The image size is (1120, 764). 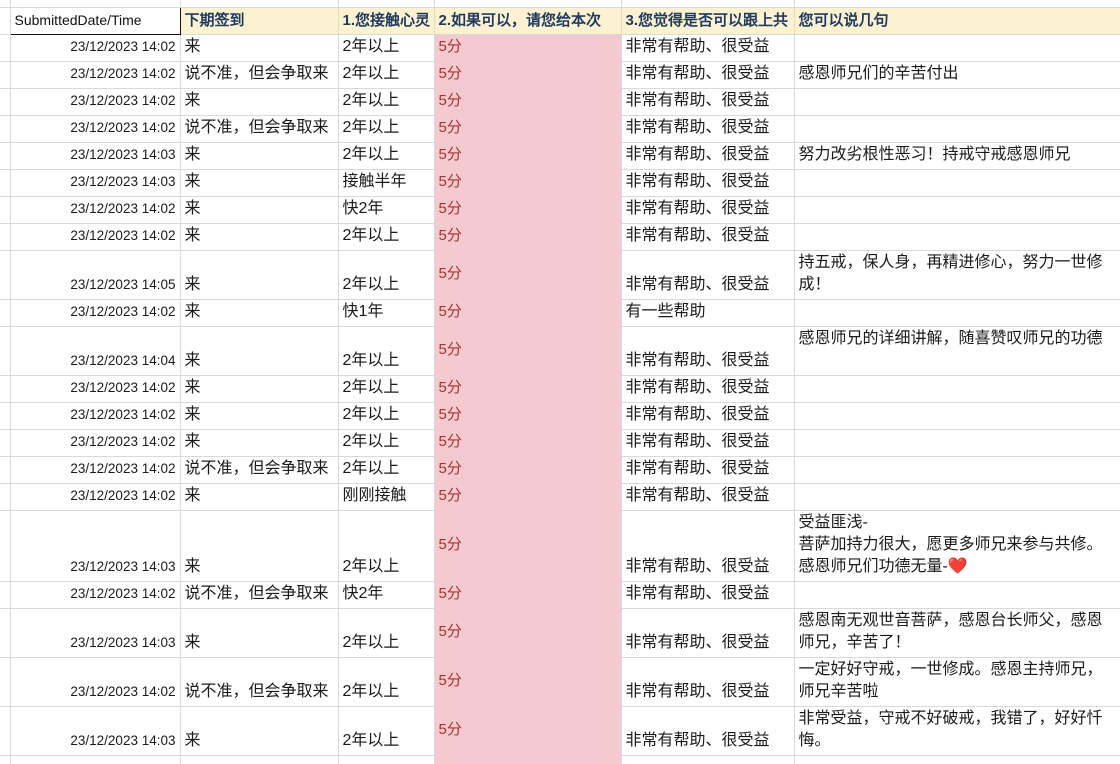 What do you see at coordinates (527, 21) in the screenshot?
I see `header-q2-score: 2.如果可以，请您给本次` at bounding box center [527, 21].